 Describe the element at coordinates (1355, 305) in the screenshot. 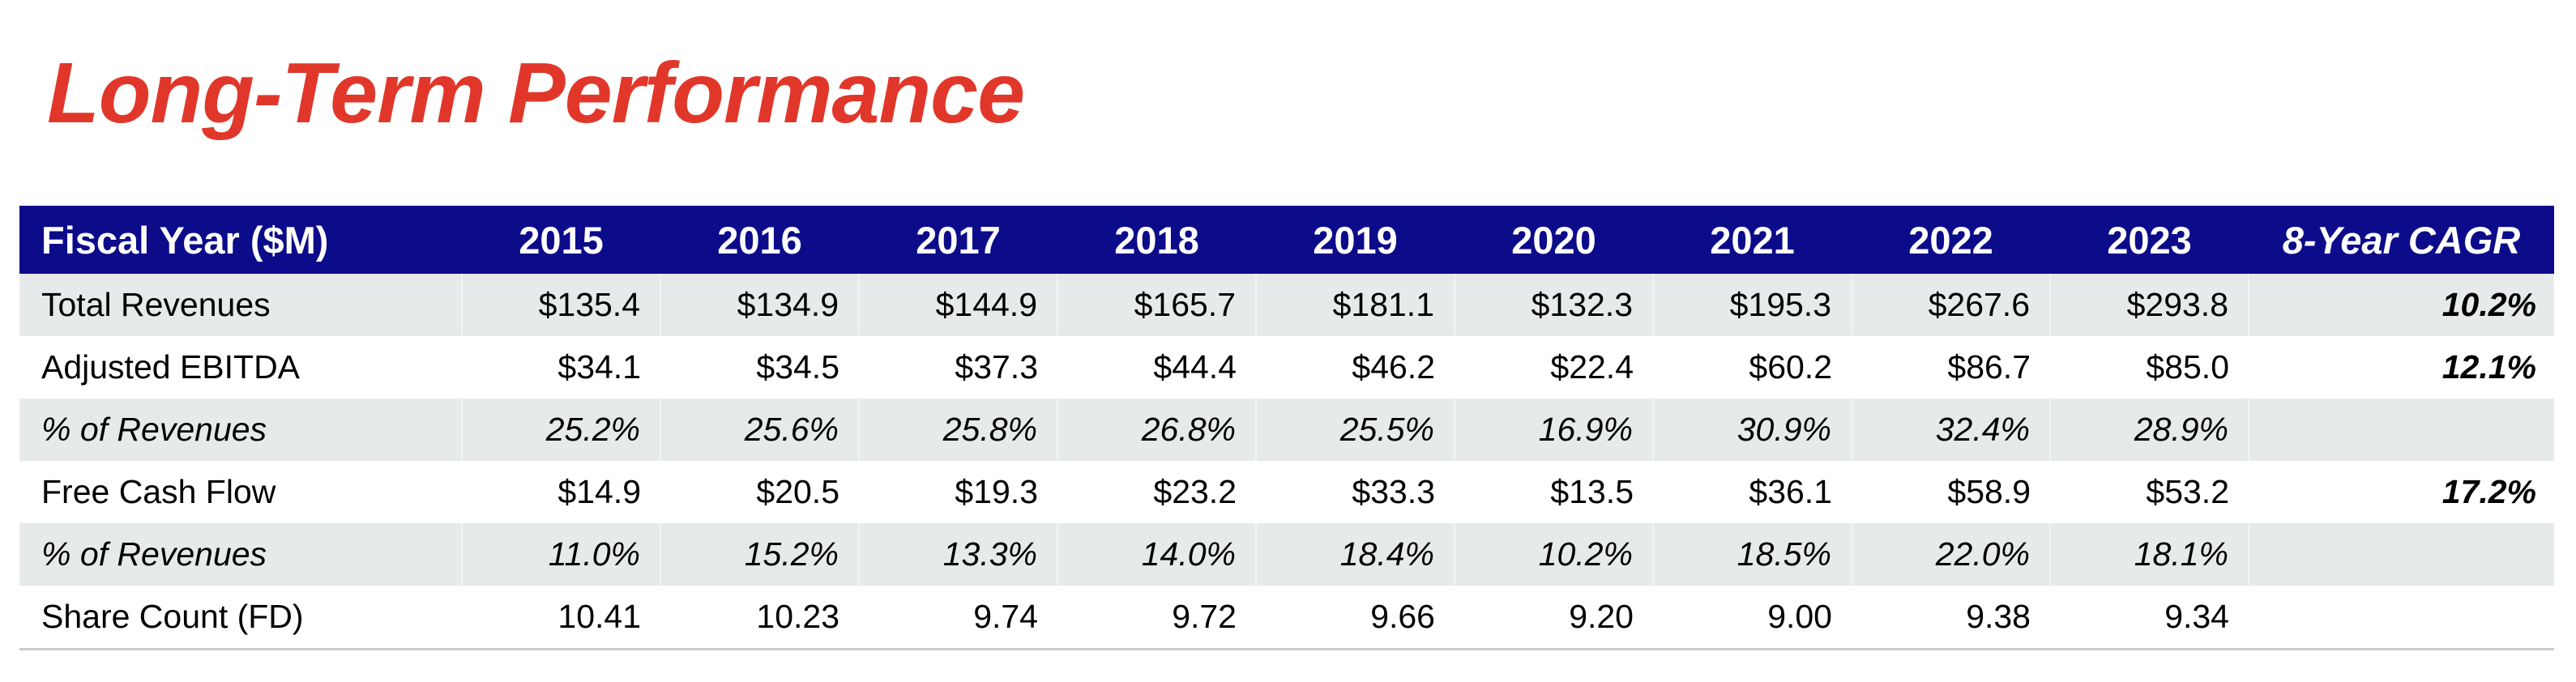

I see `table-cell: $181.1` at that location.